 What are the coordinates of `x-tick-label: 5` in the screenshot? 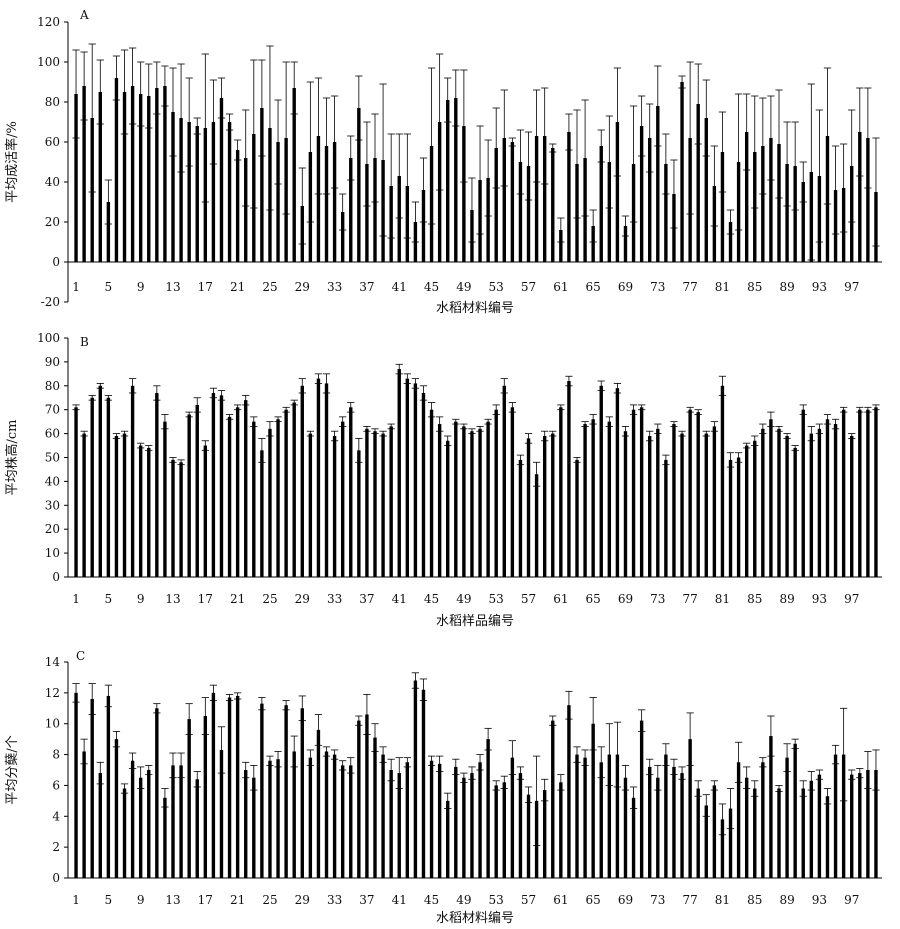 It's located at (109, 599).